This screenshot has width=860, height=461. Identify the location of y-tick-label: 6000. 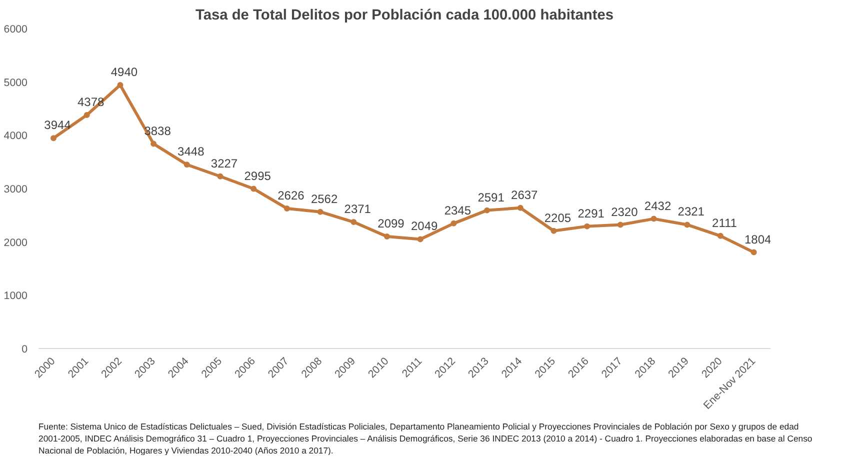
(16, 30).